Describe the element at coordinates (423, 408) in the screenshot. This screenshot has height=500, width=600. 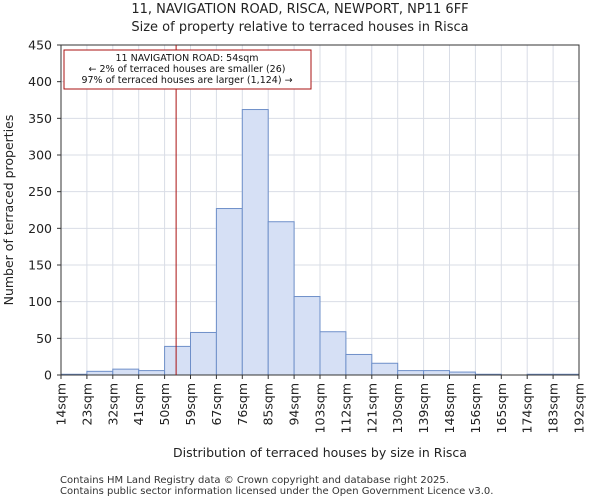
I see `x-tick-label: 139sqm` at that location.